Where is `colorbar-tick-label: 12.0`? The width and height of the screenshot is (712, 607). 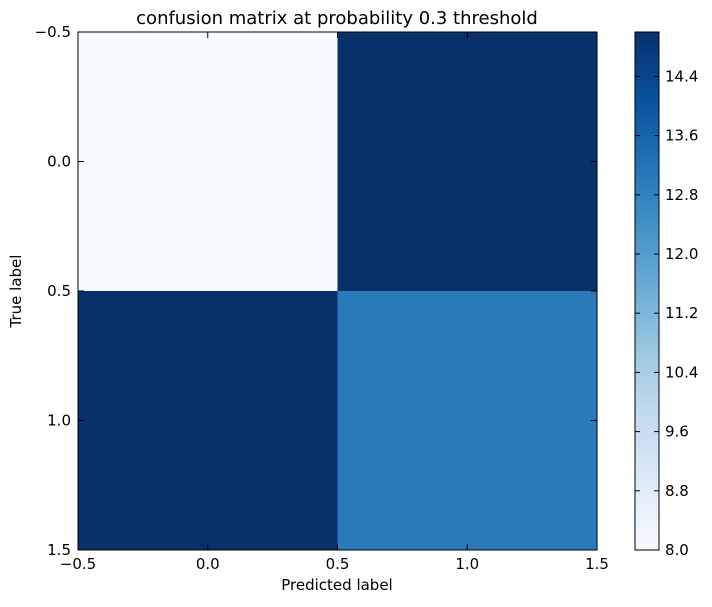
colorbar-tick-label: 12.0 is located at coordinates (681, 254).